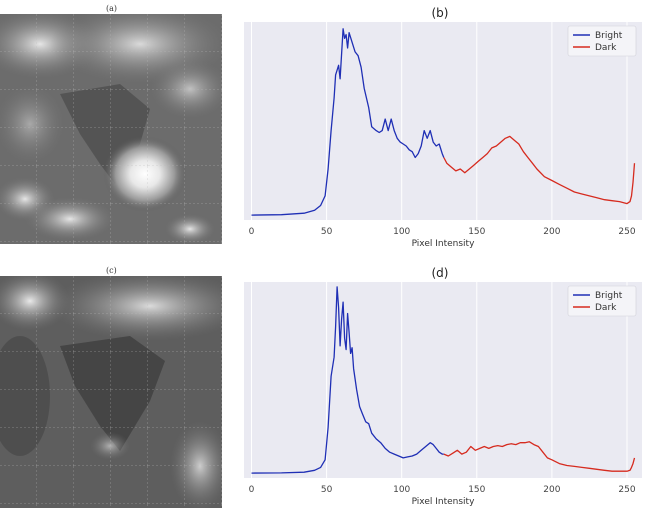 The width and height of the screenshot is (646, 510). I want to click on series-line-d-dark, so click(539, 456).